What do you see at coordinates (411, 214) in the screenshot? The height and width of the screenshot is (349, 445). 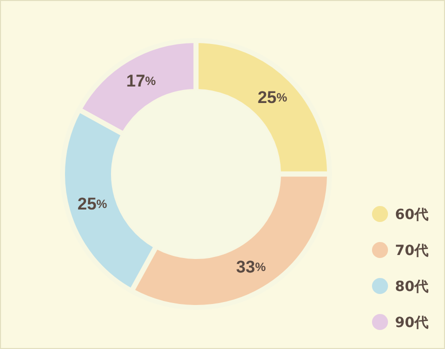 I see `legend-label: 60代` at bounding box center [411, 214].